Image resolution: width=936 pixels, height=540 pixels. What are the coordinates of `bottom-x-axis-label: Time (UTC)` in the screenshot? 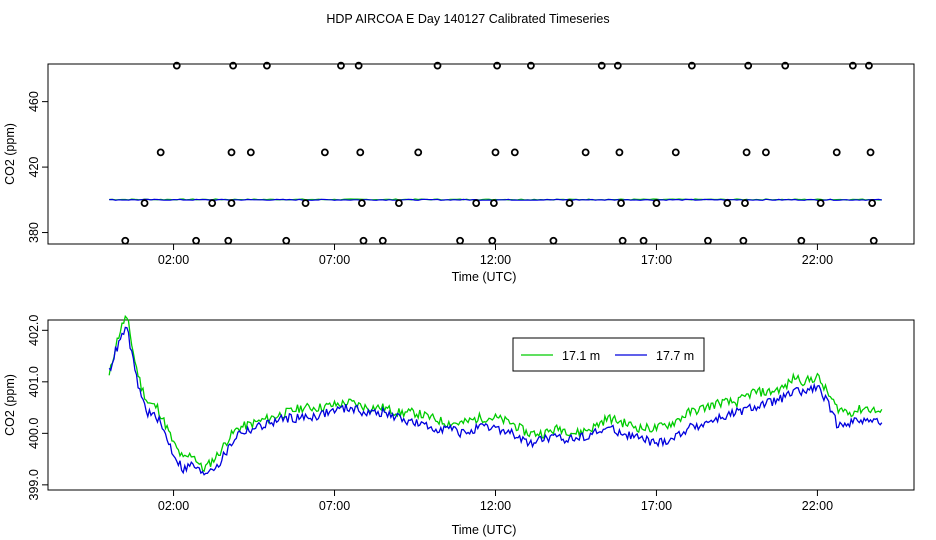 It's located at (484, 530).